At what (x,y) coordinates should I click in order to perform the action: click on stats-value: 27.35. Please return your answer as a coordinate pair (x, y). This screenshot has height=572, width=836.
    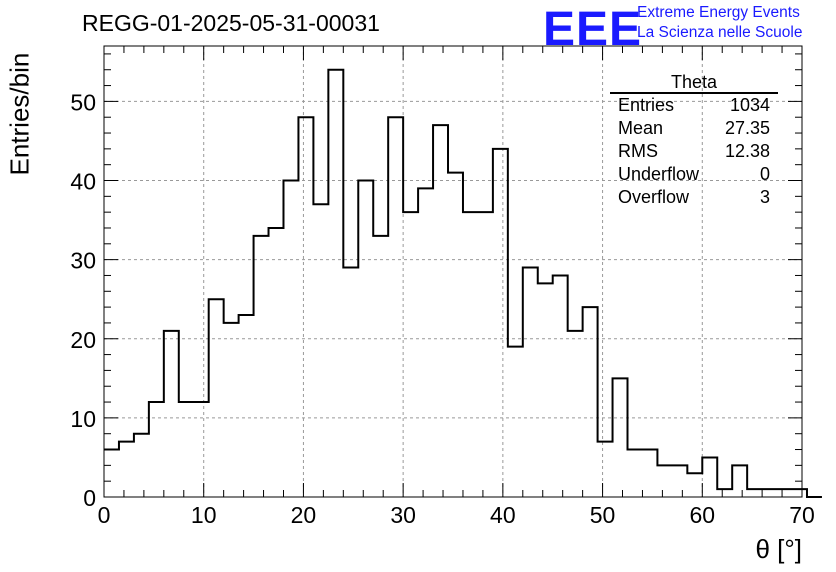
    Looking at the image, I should click on (747, 128).